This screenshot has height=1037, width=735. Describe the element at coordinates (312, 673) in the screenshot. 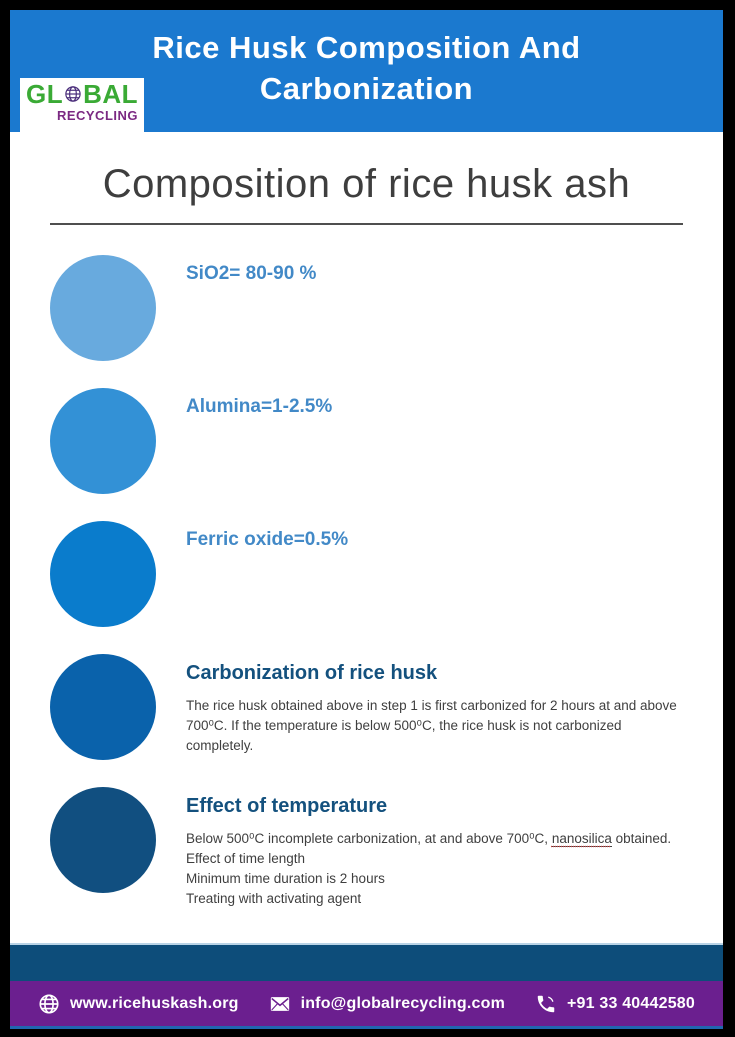

I see `carbonization-title: Carbonization of rice husk` at that location.